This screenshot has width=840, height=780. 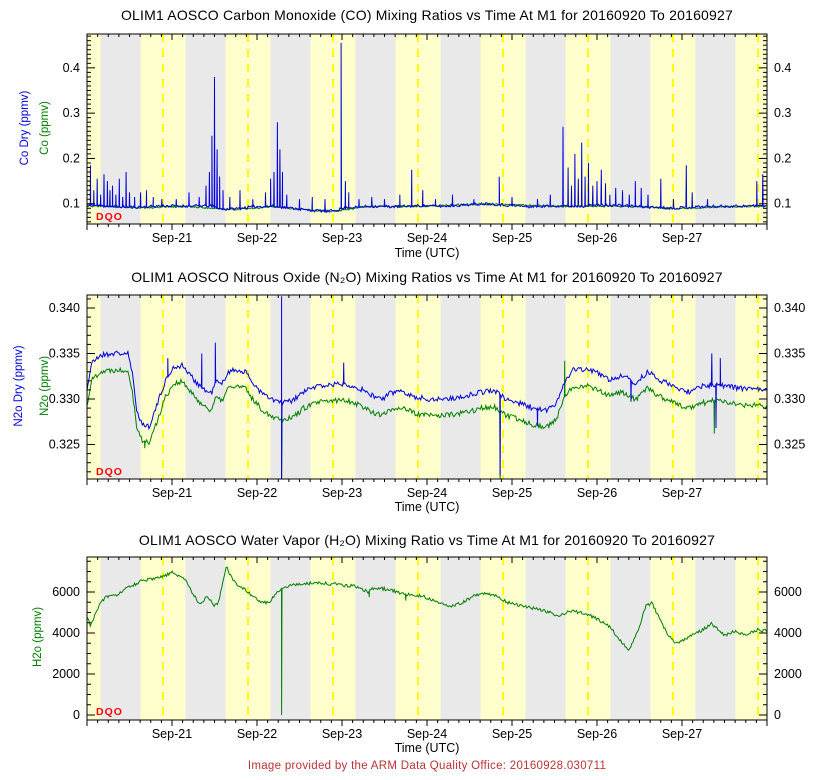 I want to click on y-tick-label-left: 0.2, so click(x=71, y=158).